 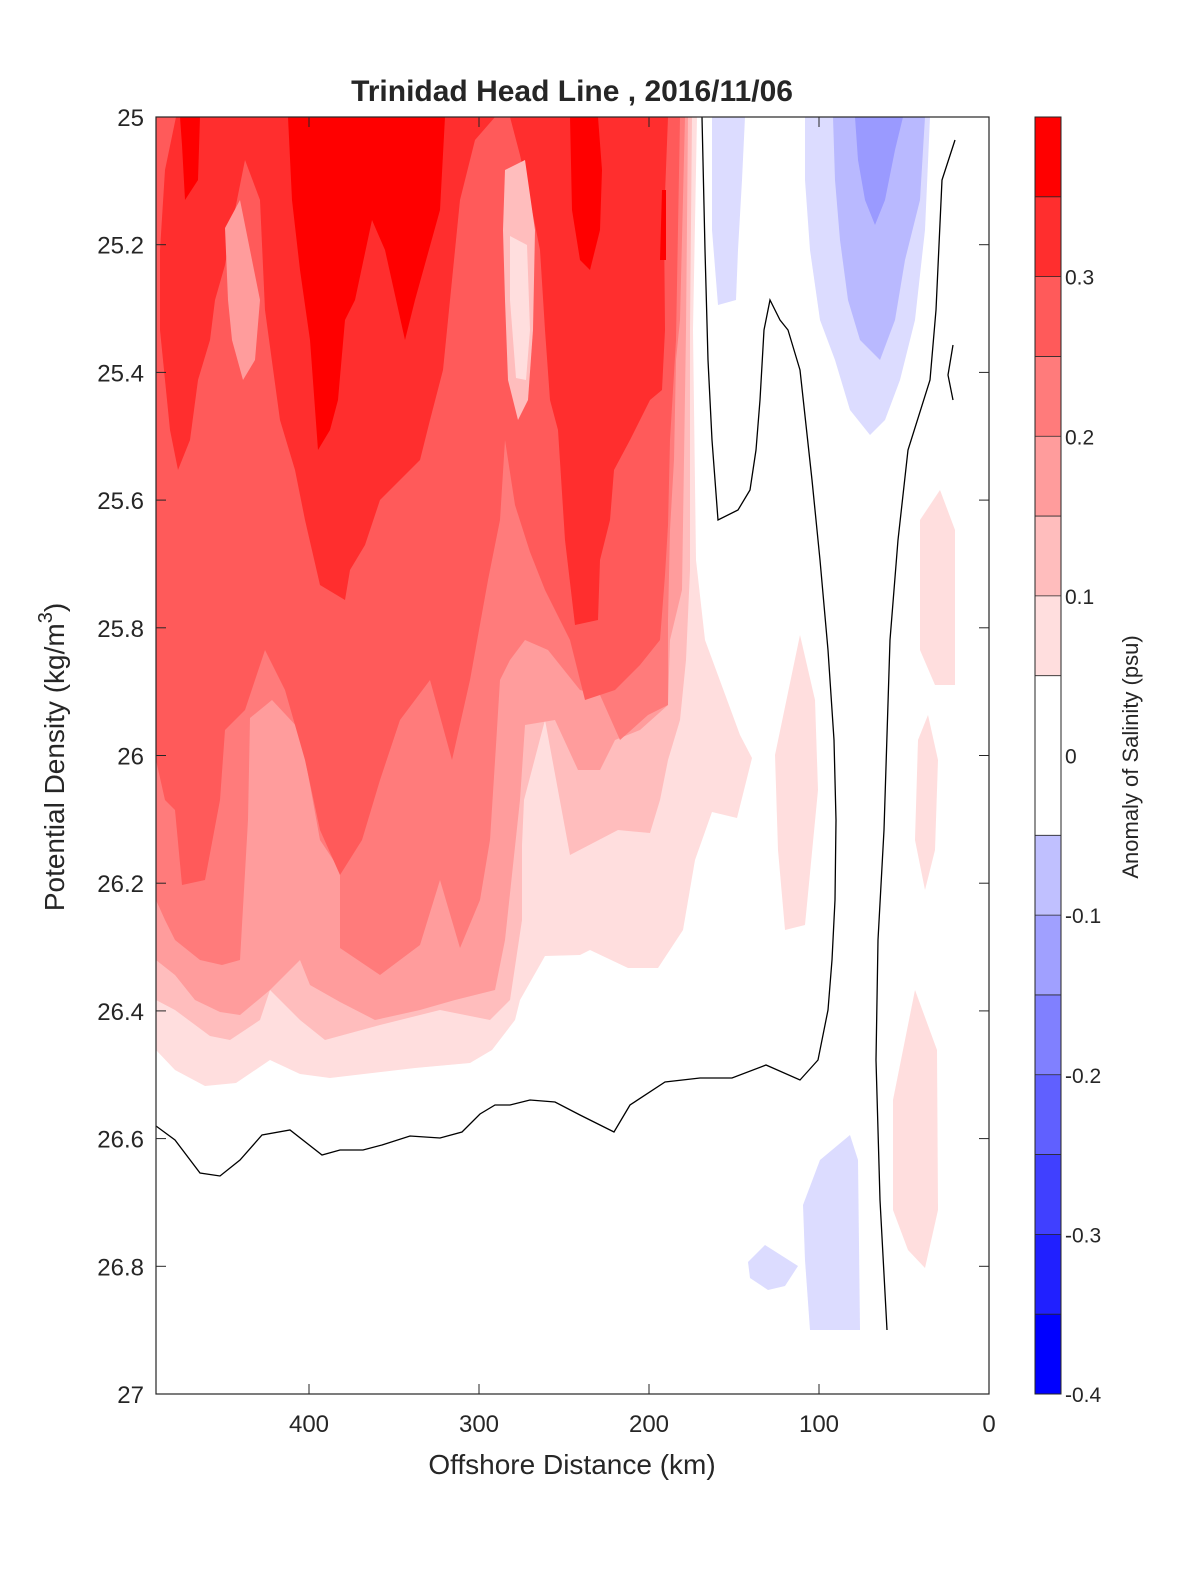 I want to click on colorbar-tick-label: 0.1, so click(x=1079, y=597).